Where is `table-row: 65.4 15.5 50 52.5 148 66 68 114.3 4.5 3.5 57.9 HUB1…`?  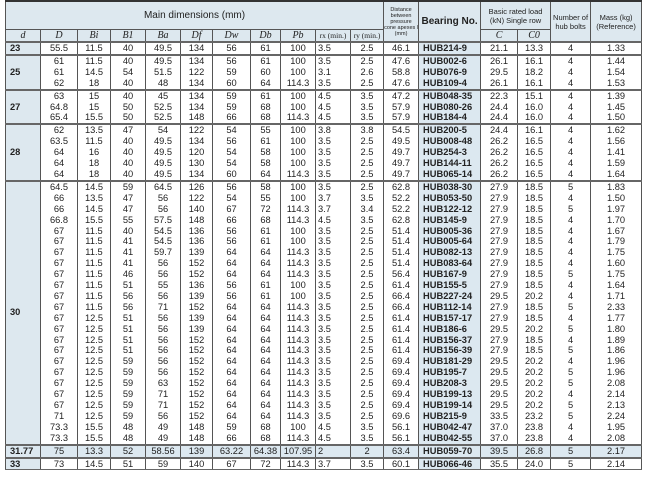 table-row: 65.4 15.5 50 52.5 148 66 68 114.3 4.5 3.5 57.9 HUB1… is located at coordinates (324, 118).